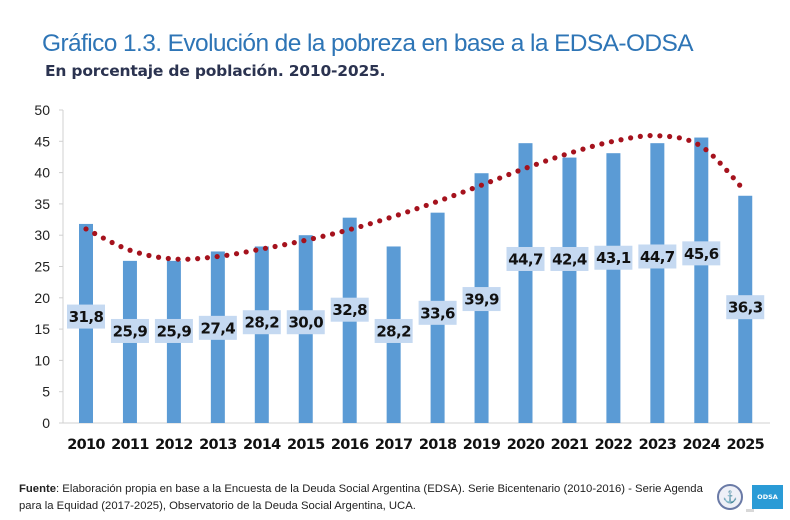 The image size is (790, 520). What do you see at coordinates (730, 497) in the screenshot?
I see `uca-seal-logo: ⚓` at bounding box center [730, 497].